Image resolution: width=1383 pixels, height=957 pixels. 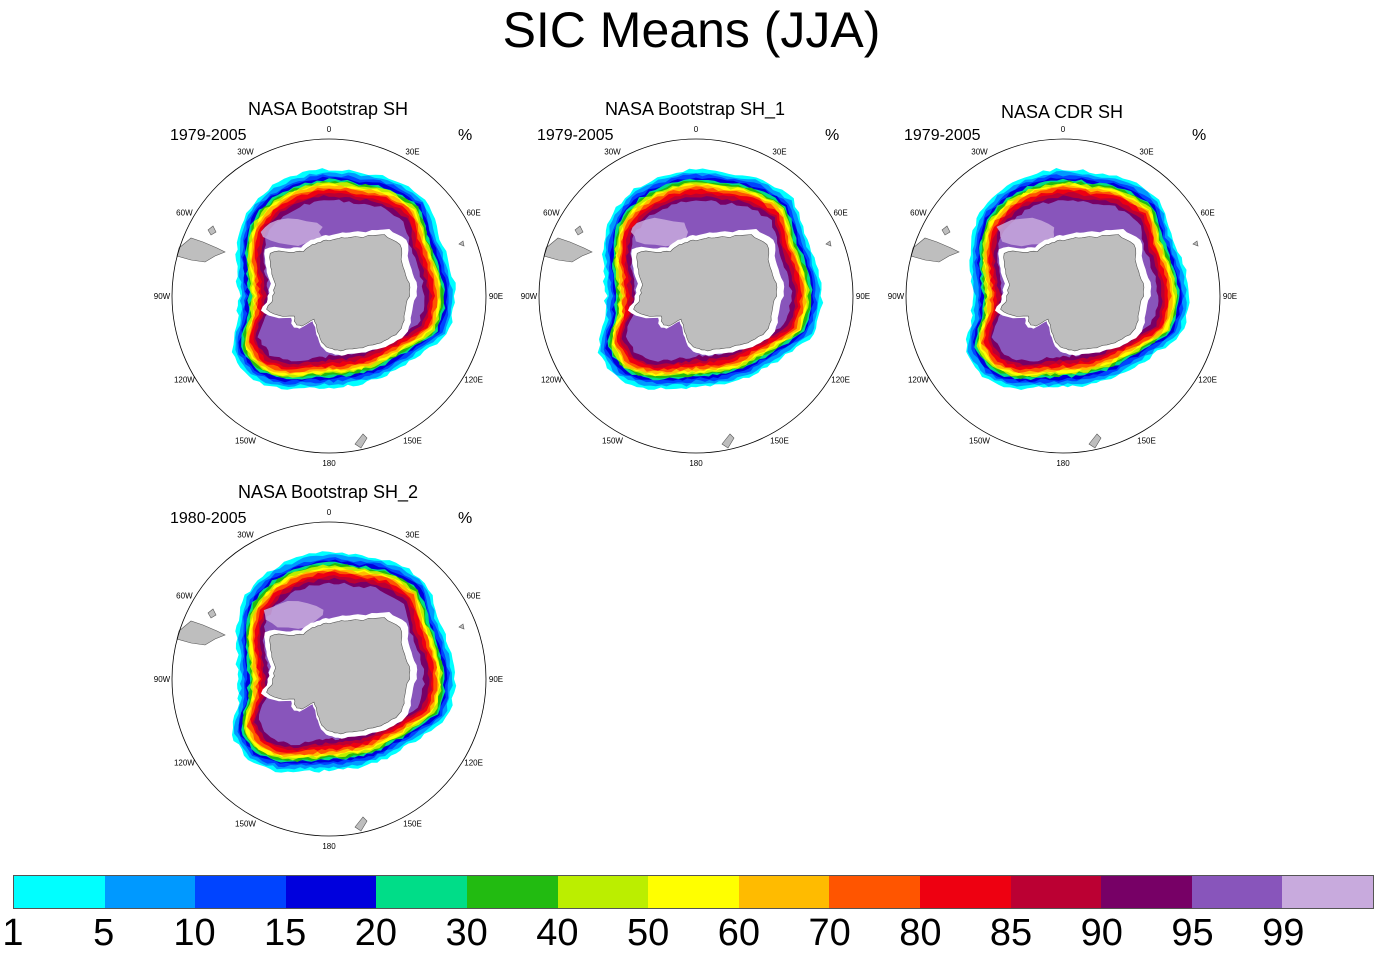 I want to click on colorbar-label: 15, so click(x=285, y=933).